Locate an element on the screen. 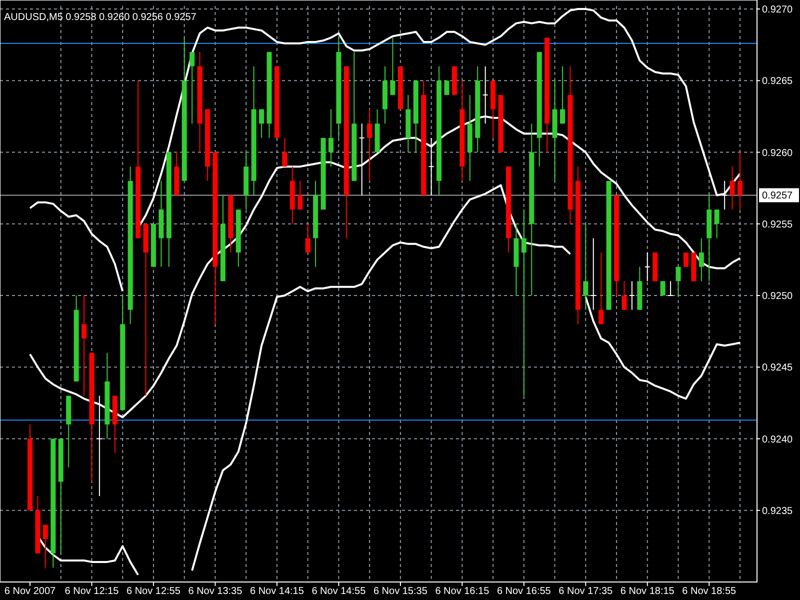  x-tick-label: 6 Nov 14:55 is located at coordinates (339, 591).